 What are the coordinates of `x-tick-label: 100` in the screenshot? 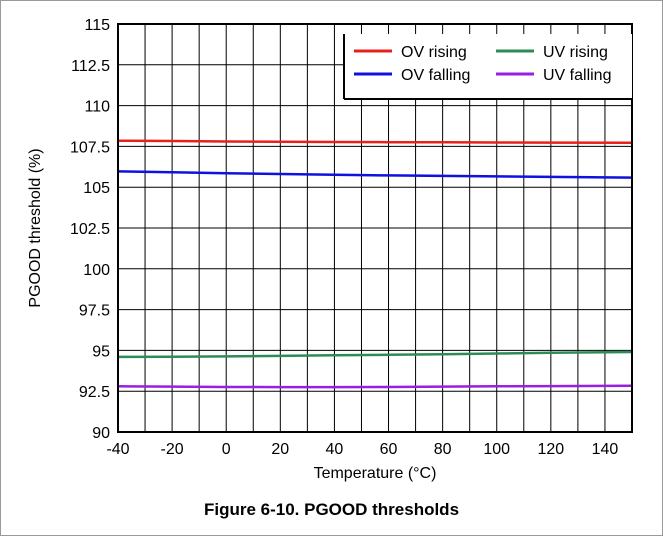 It's located at (496, 449).